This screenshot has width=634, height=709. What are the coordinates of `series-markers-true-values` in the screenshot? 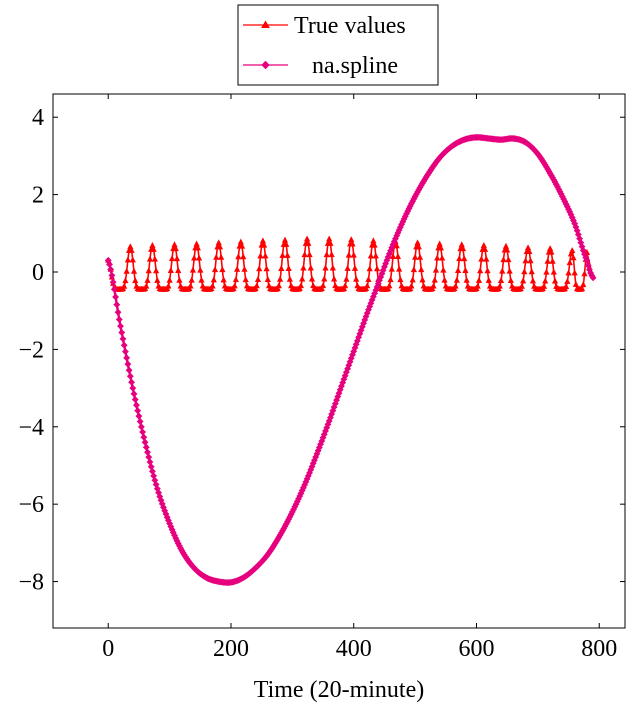 It's located at (348, 263).